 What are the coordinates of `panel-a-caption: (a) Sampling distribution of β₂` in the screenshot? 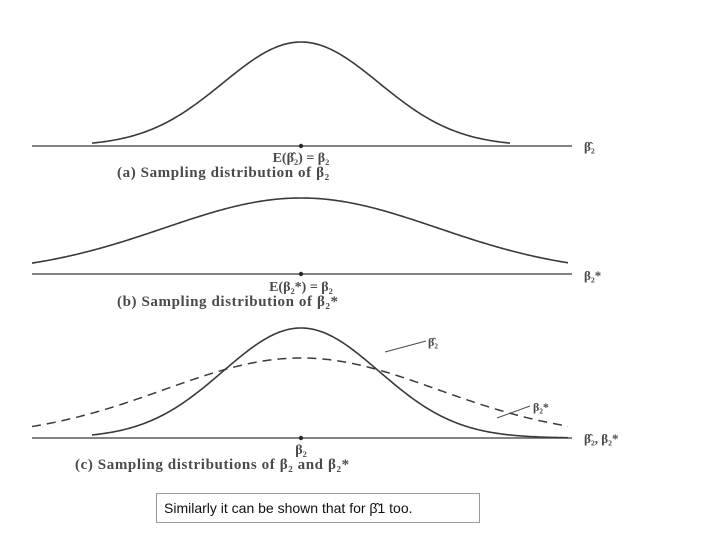 It's located at (223, 173).